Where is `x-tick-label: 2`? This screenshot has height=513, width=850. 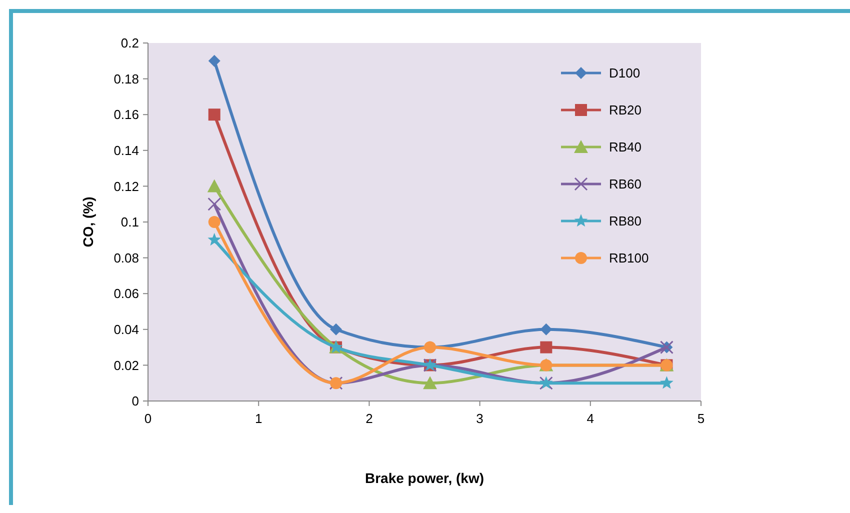
x-tick-label: 2 is located at coordinates (369, 418).